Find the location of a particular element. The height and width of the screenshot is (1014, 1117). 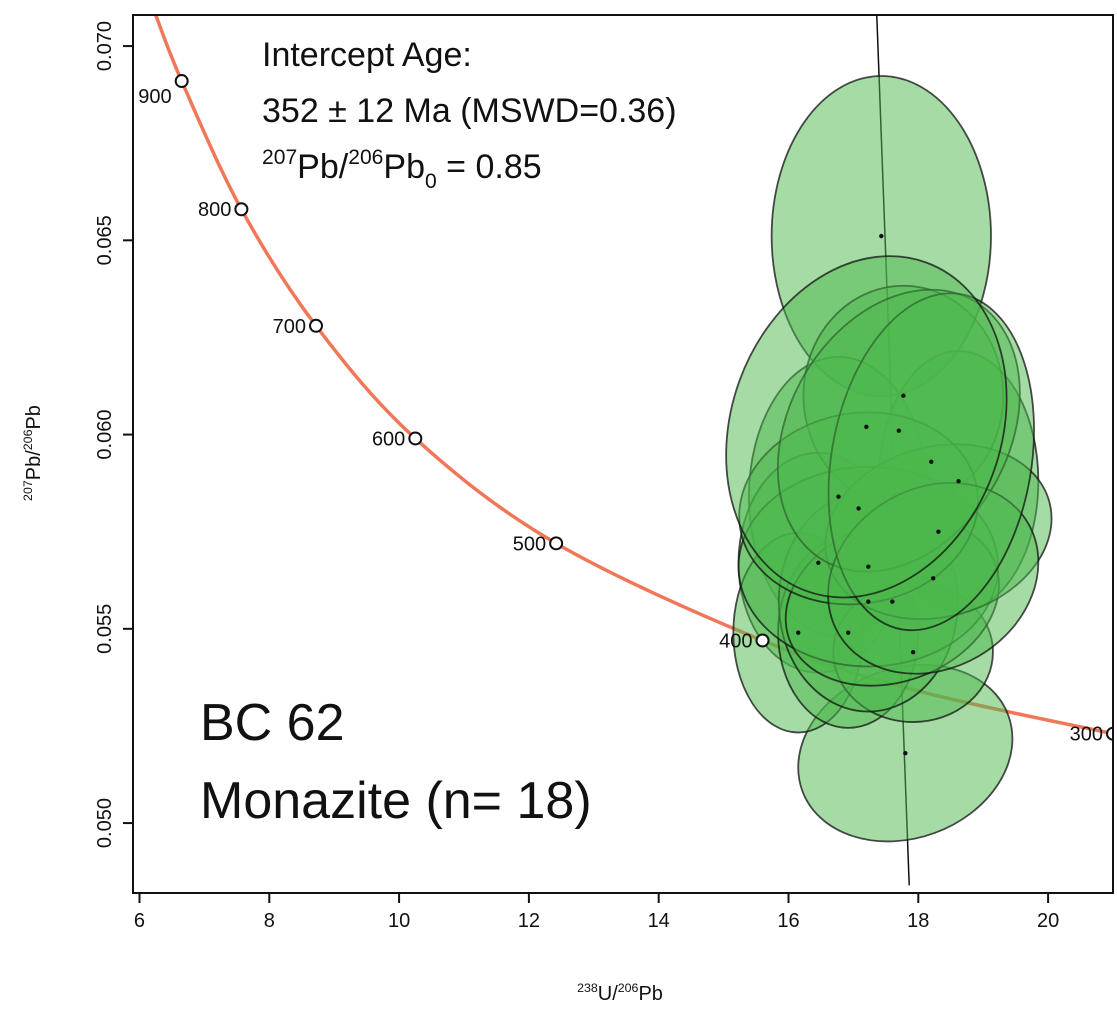

y-axis-label: 207Pb/206Pb is located at coordinates (33, 453).